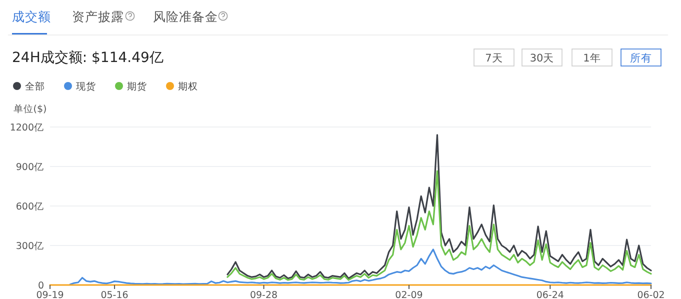  What do you see at coordinates (264, 294) in the screenshot?
I see `x-tick-label: 09-28` at bounding box center [264, 294].